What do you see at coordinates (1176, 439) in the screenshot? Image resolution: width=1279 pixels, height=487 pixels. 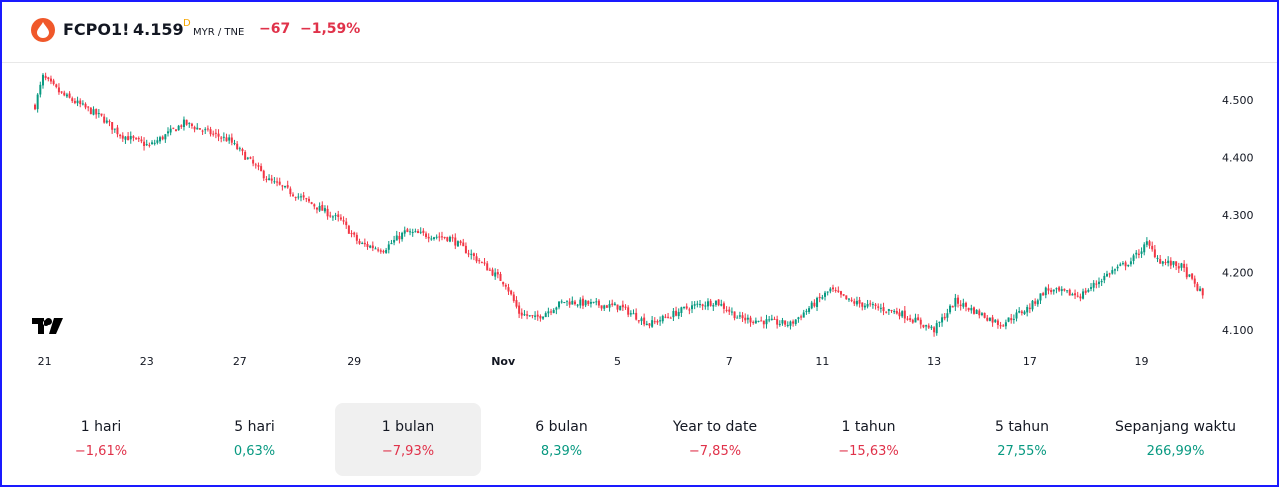 I see `period-sepanjang-waktu: Sepanjang waktu 266,99%` at bounding box center [1176, 439].